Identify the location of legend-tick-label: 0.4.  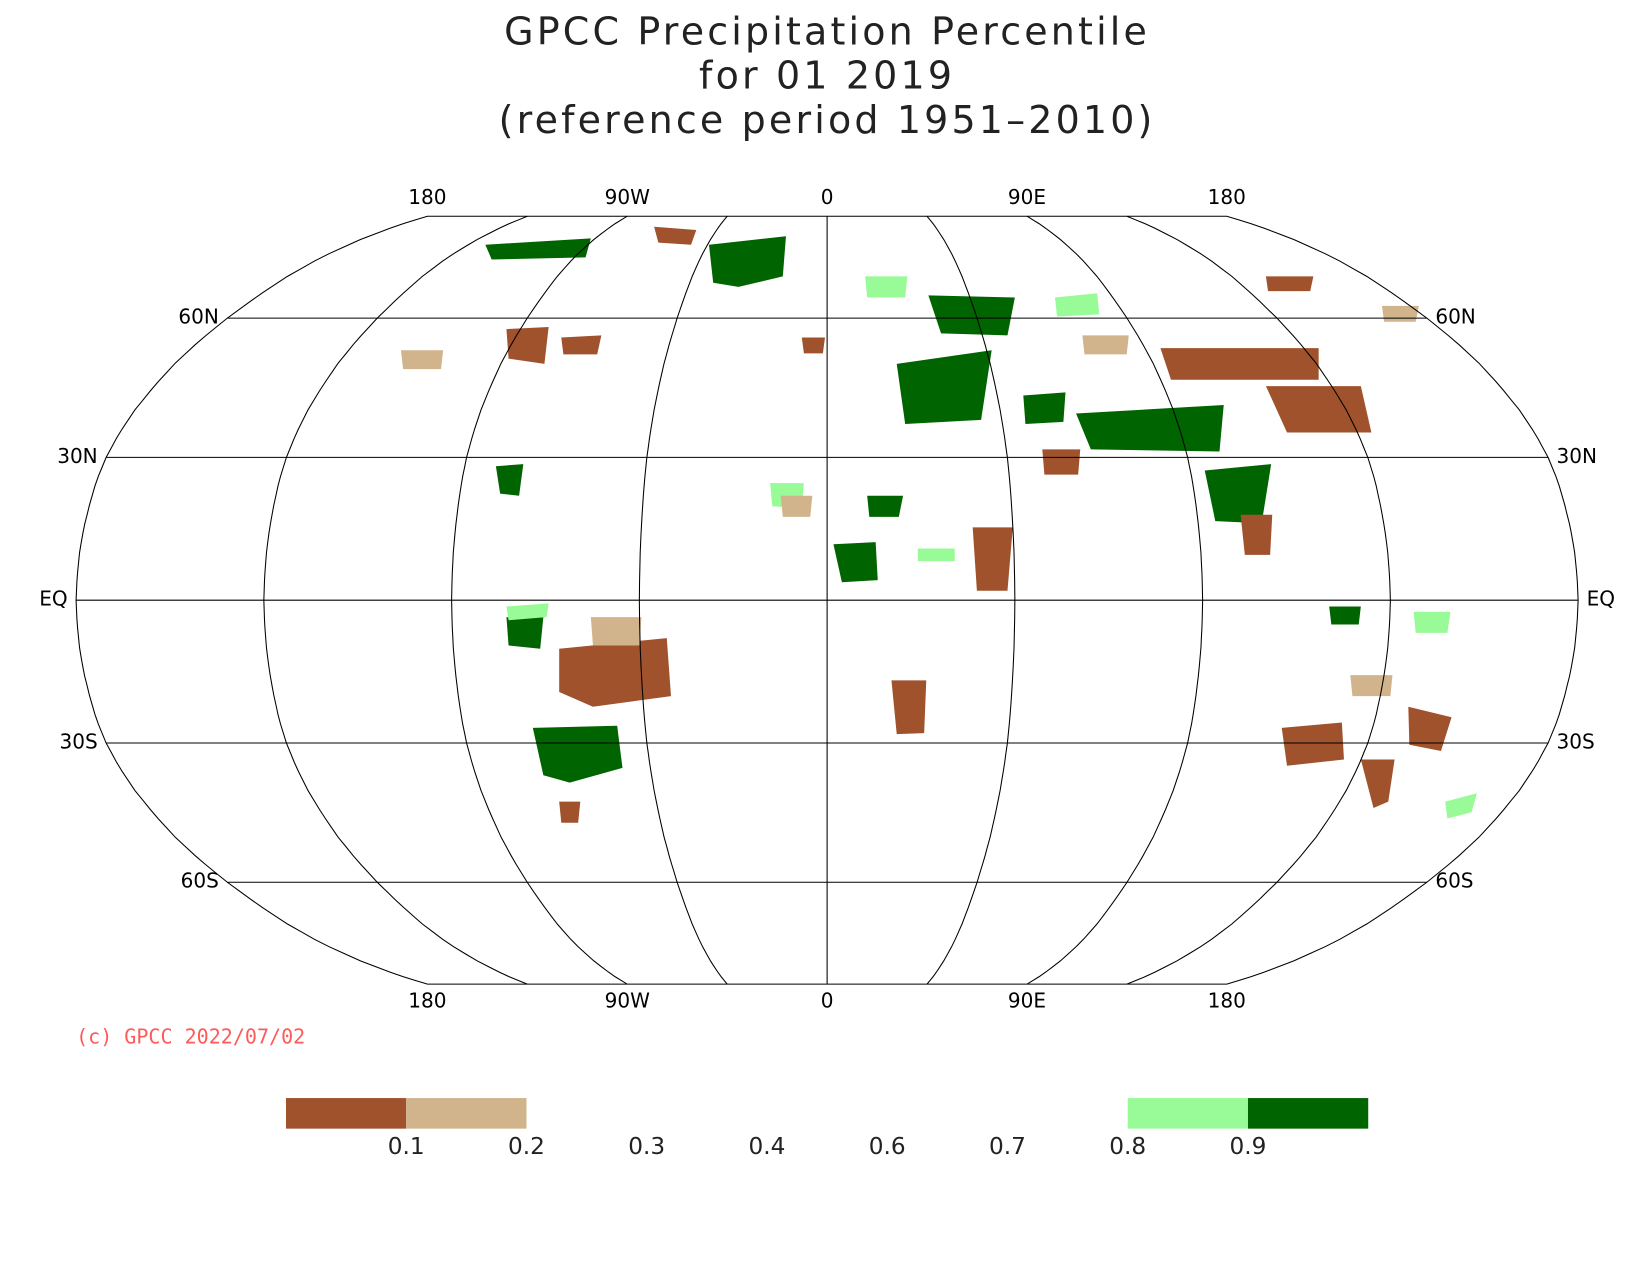
(767, 1146).